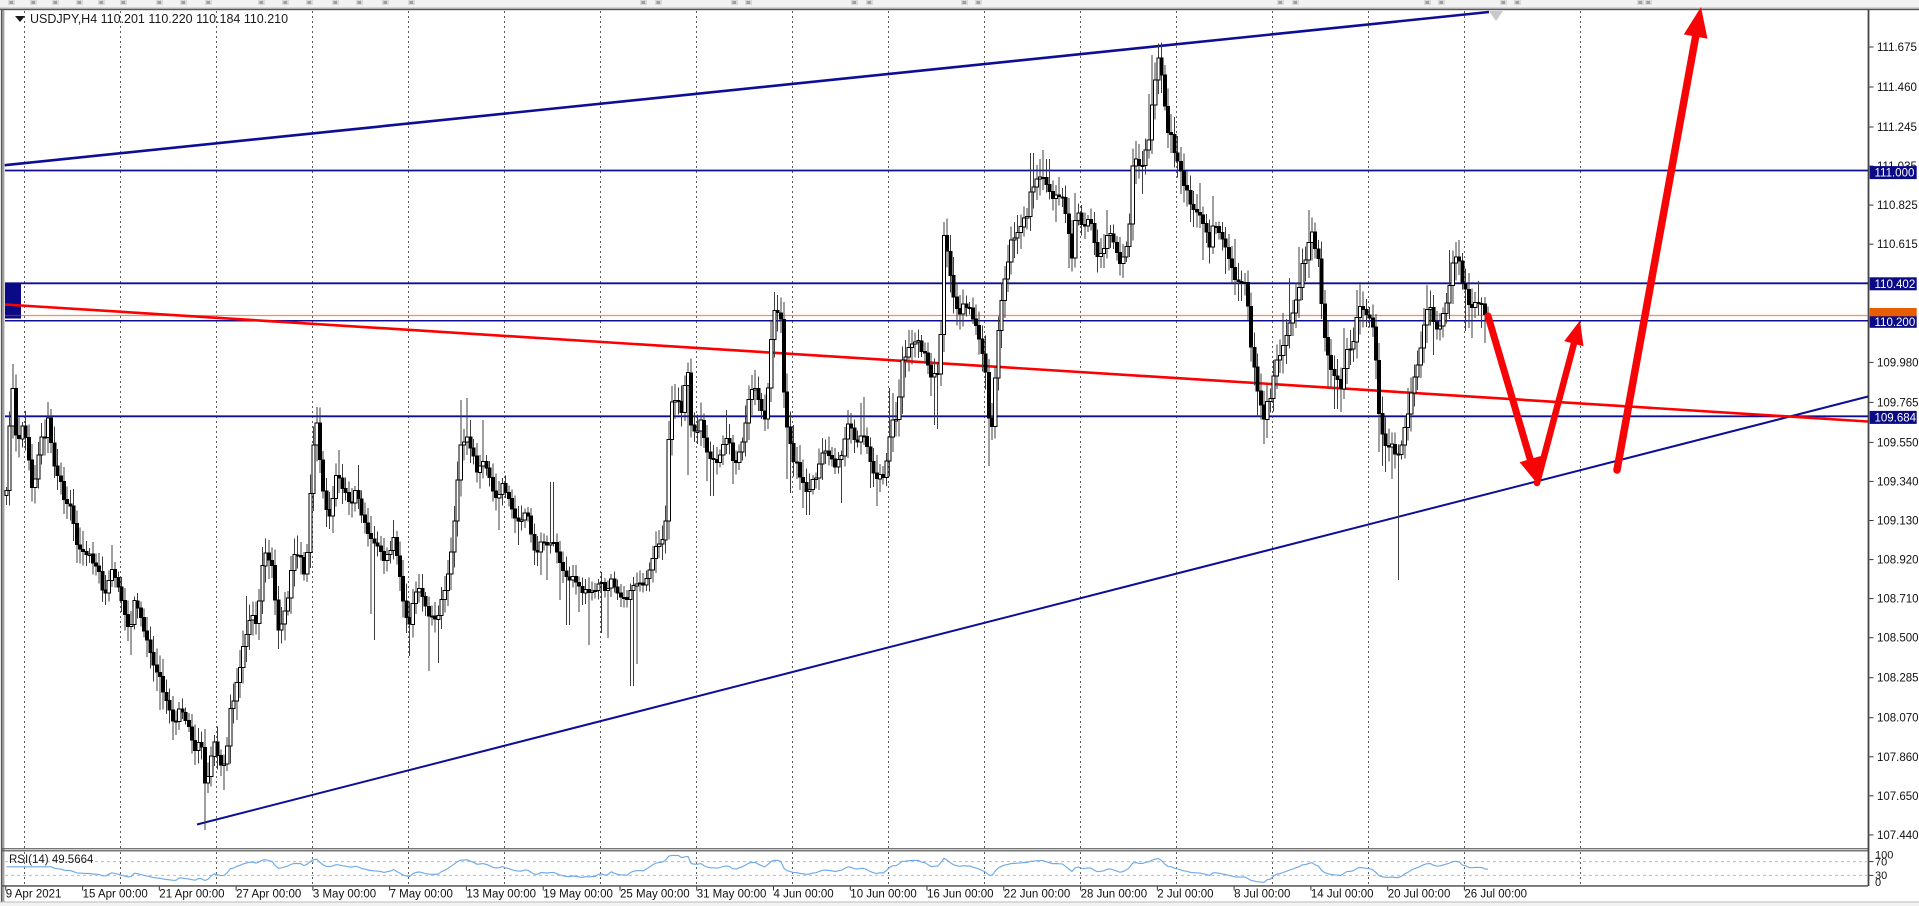  I want to click on svg-text: 4 Jun 00:00, so click(804, 895).